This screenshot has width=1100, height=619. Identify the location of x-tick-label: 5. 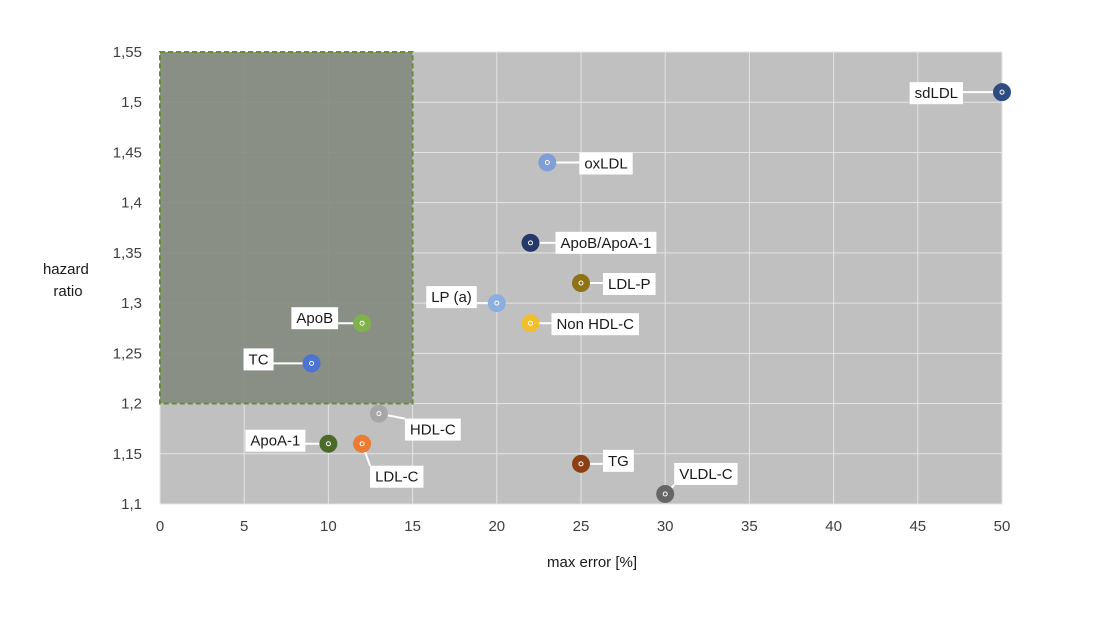
(244, 526).